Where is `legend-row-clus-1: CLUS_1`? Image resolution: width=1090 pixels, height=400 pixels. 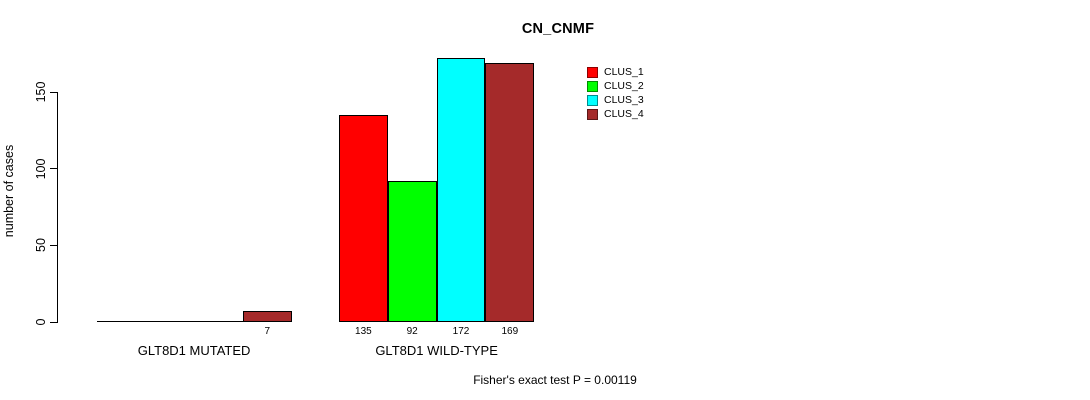 legend-row-clus-1: CLUS_1 is located at coordinates (615, 72).